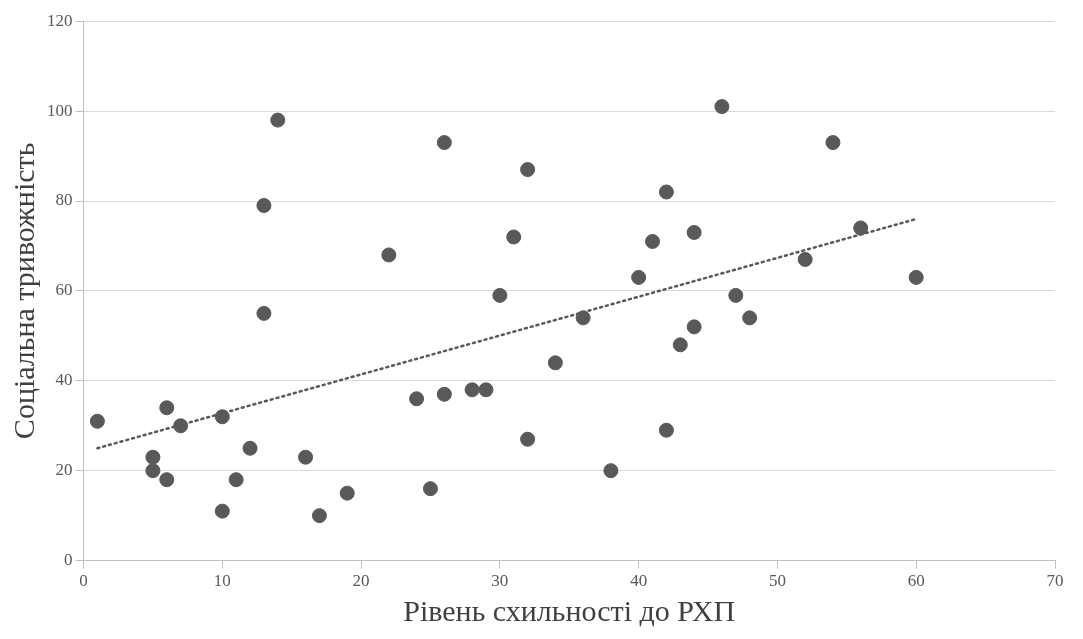 This screenshot has width=1083, height=639. What do you see at coordinates (1055, 581) in the screenshot?
I see `x-tick-label: 70` at bounding box center [1055, 581].